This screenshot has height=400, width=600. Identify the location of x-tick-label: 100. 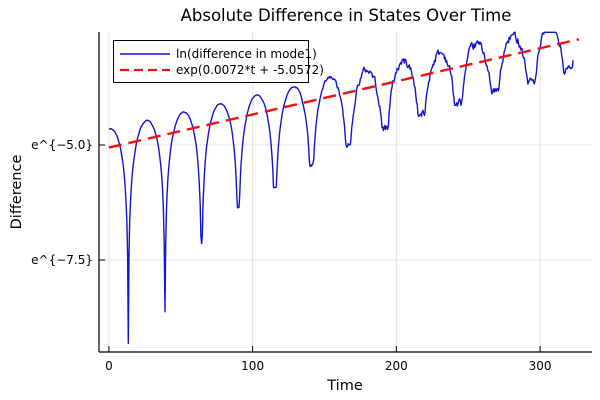
(252, 366).